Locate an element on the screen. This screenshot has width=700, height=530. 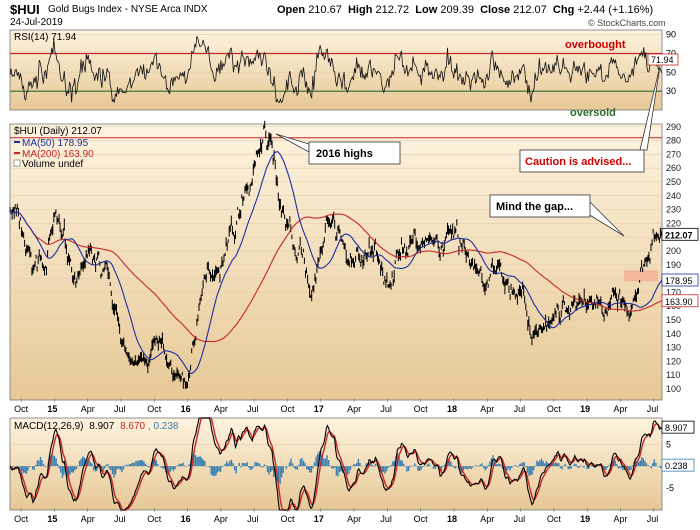
stockcharts-watermark: © StockCharts.com is located at coordinates (627, 23).